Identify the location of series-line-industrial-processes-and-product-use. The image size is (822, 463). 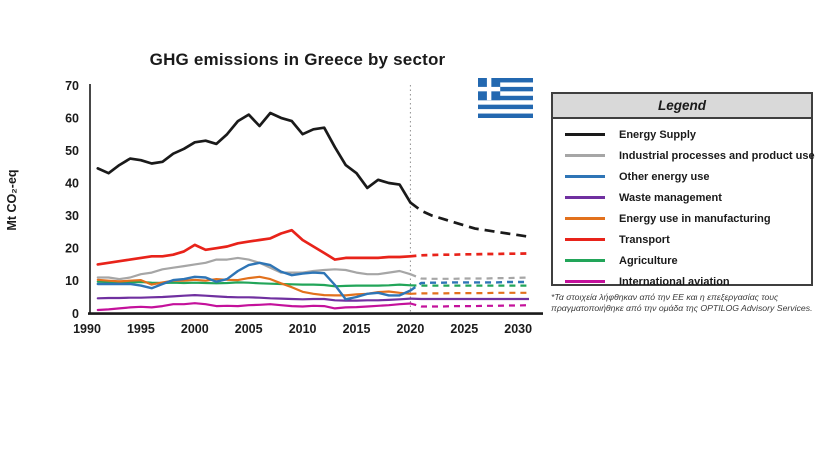
(254, 268).